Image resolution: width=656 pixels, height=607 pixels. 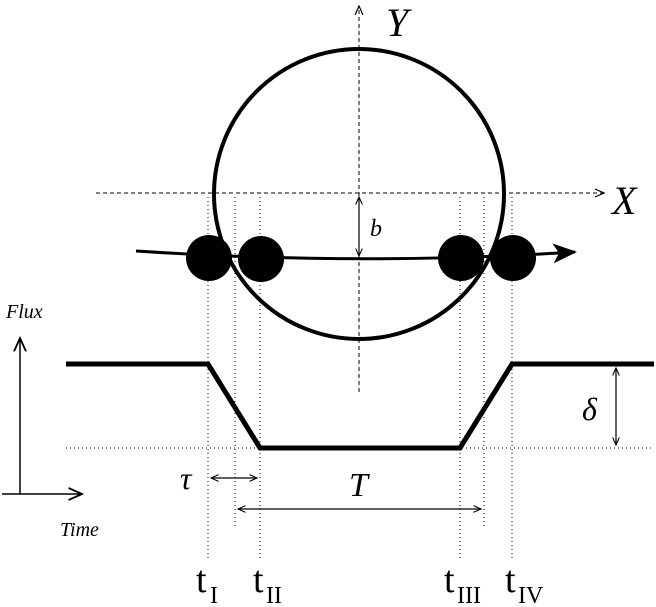 What do you see at coordinates (186, 478) in the screenshot?
I see `ingress-duration-label: τ` at bounding box center [186, 478].